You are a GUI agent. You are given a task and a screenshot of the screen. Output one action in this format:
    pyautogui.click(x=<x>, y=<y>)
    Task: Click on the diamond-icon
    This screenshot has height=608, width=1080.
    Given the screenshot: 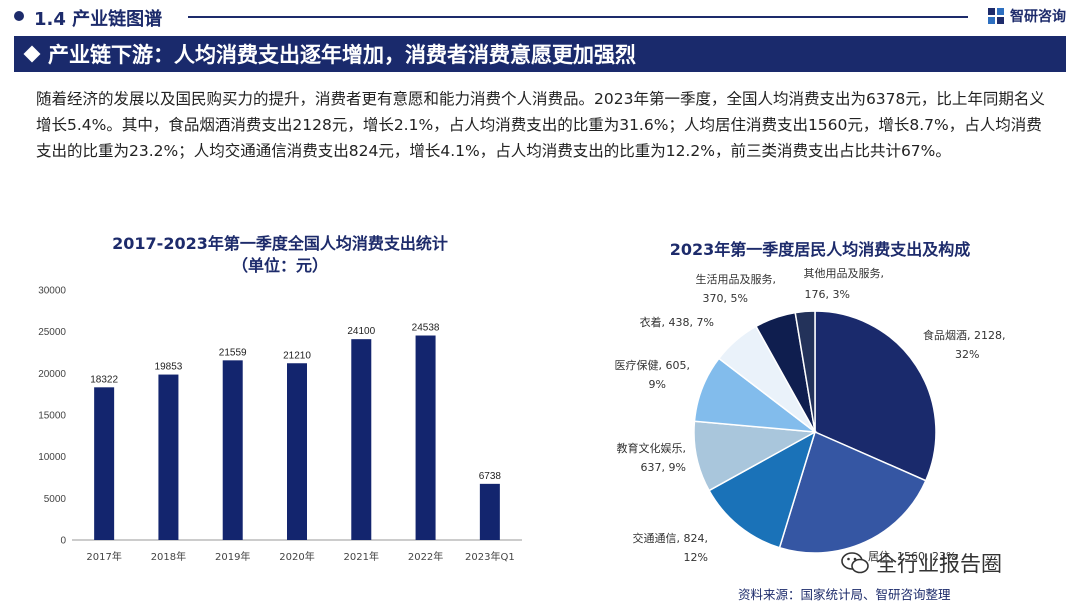 What is the action you would take?
    pyautogui.click(x=32, y=54)
    